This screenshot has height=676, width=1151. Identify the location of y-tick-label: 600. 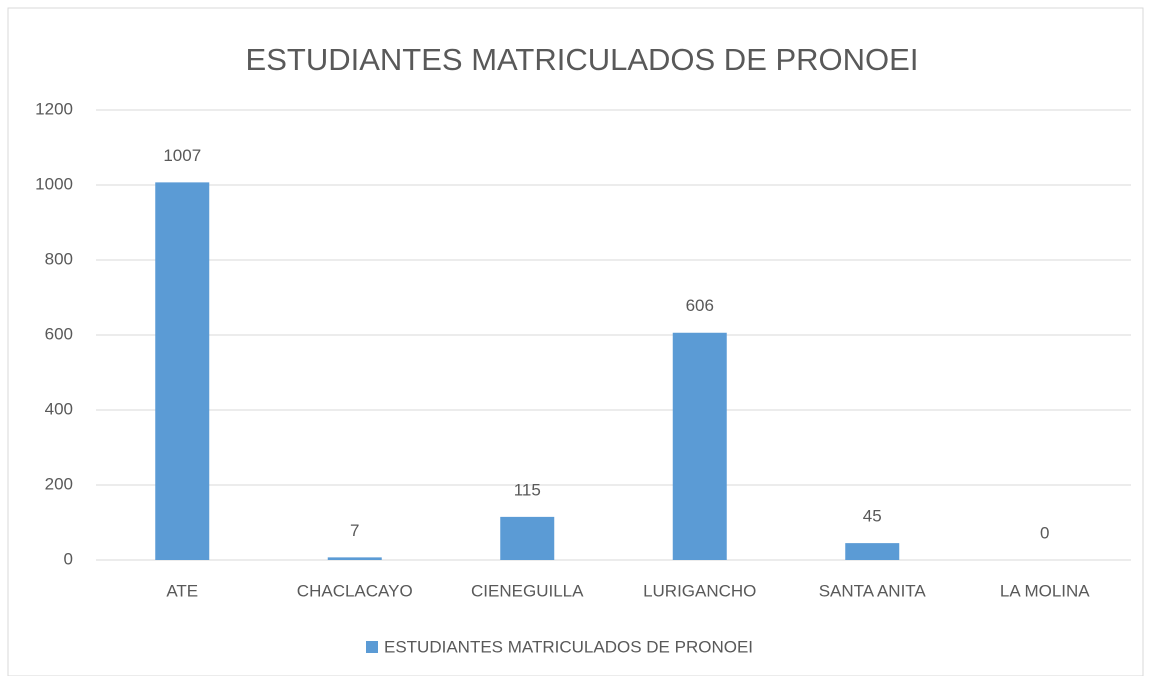
(59, 333).